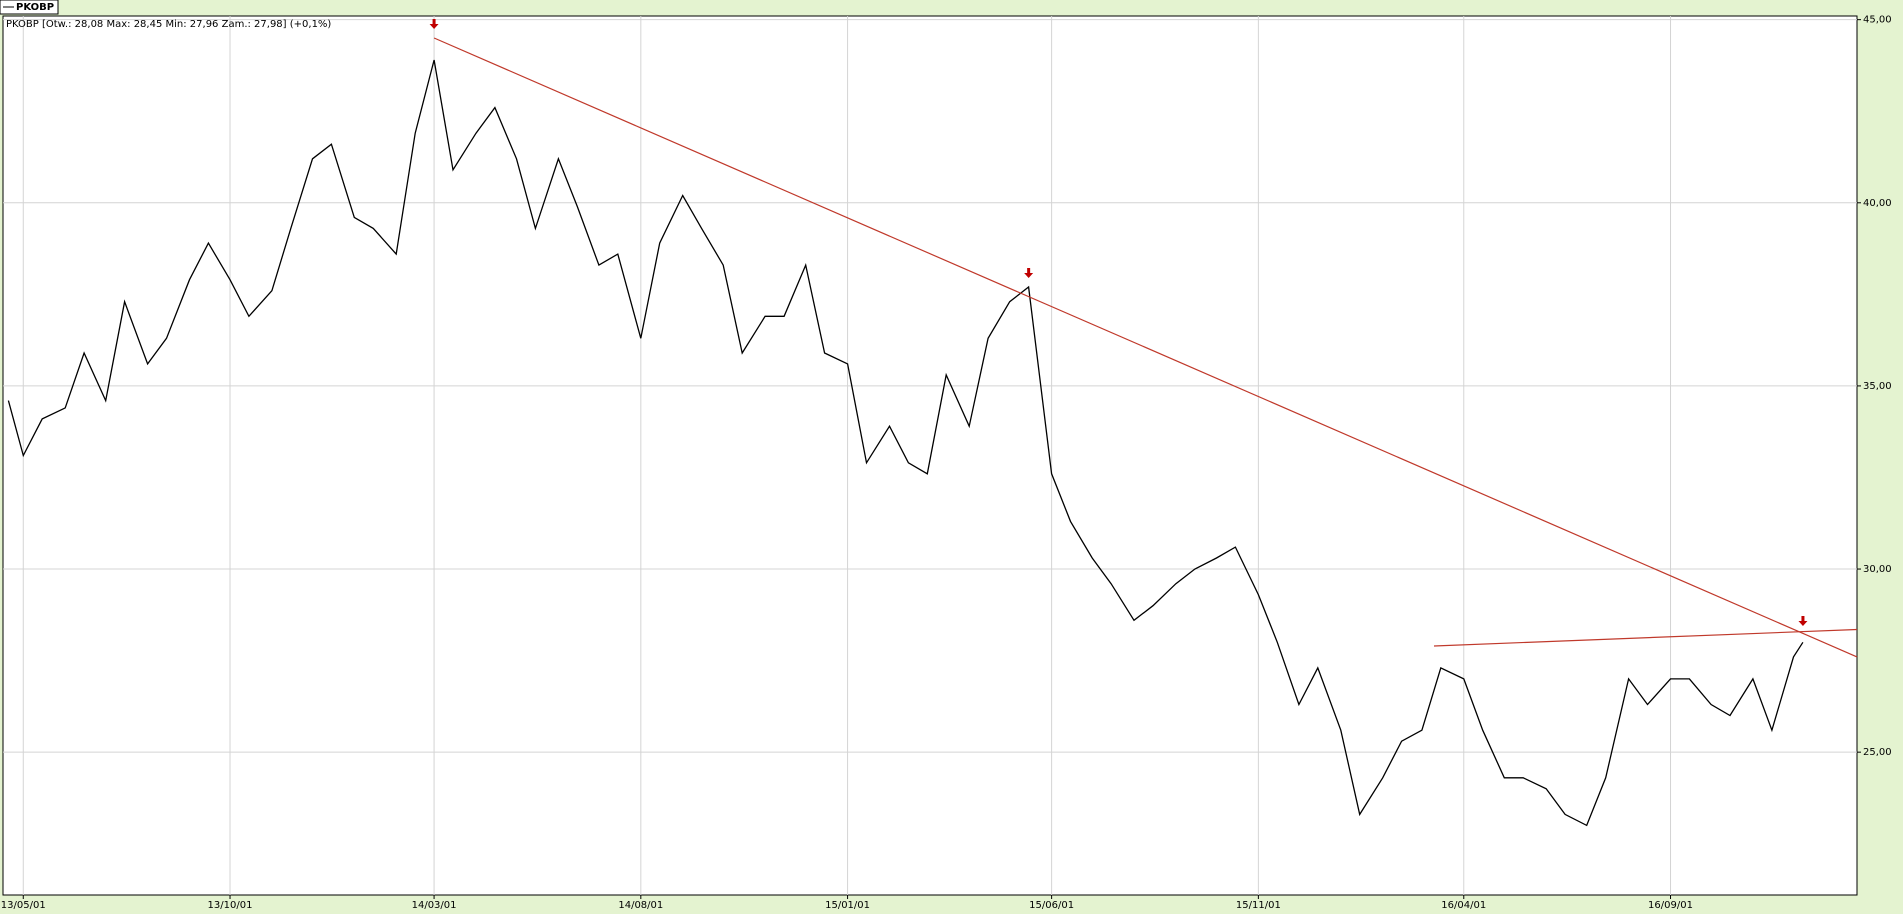  I want to click on trend-line, so click(1645, 637).